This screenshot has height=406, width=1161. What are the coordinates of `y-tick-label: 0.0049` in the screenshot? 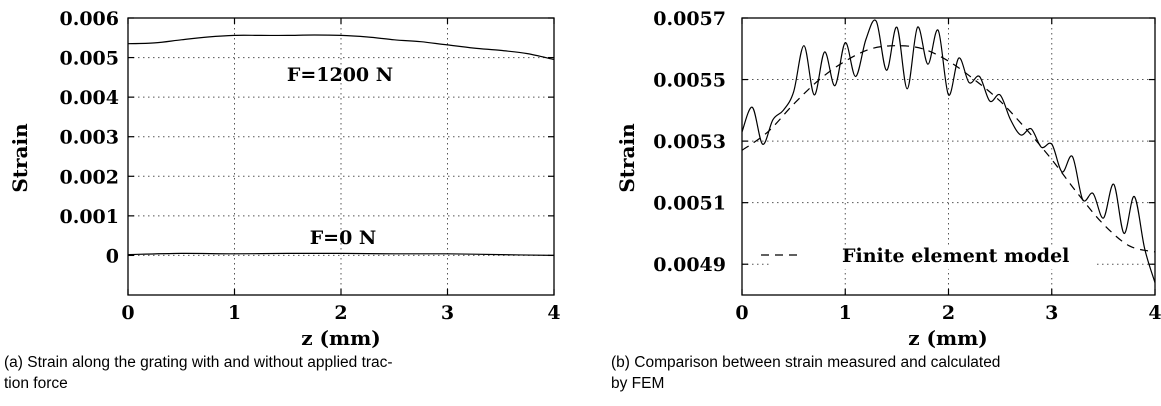 It's located at (689, 265).